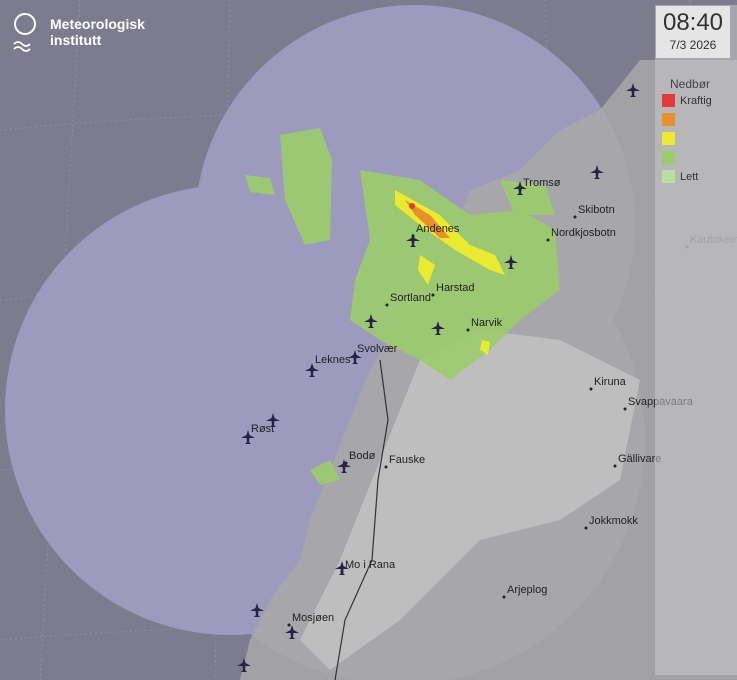 This screenshot has width=737, height=680. What do you see at coordinates (412, 206) in the screenshot?
I see `precipitation-intense` at bounding box center [412, 206].